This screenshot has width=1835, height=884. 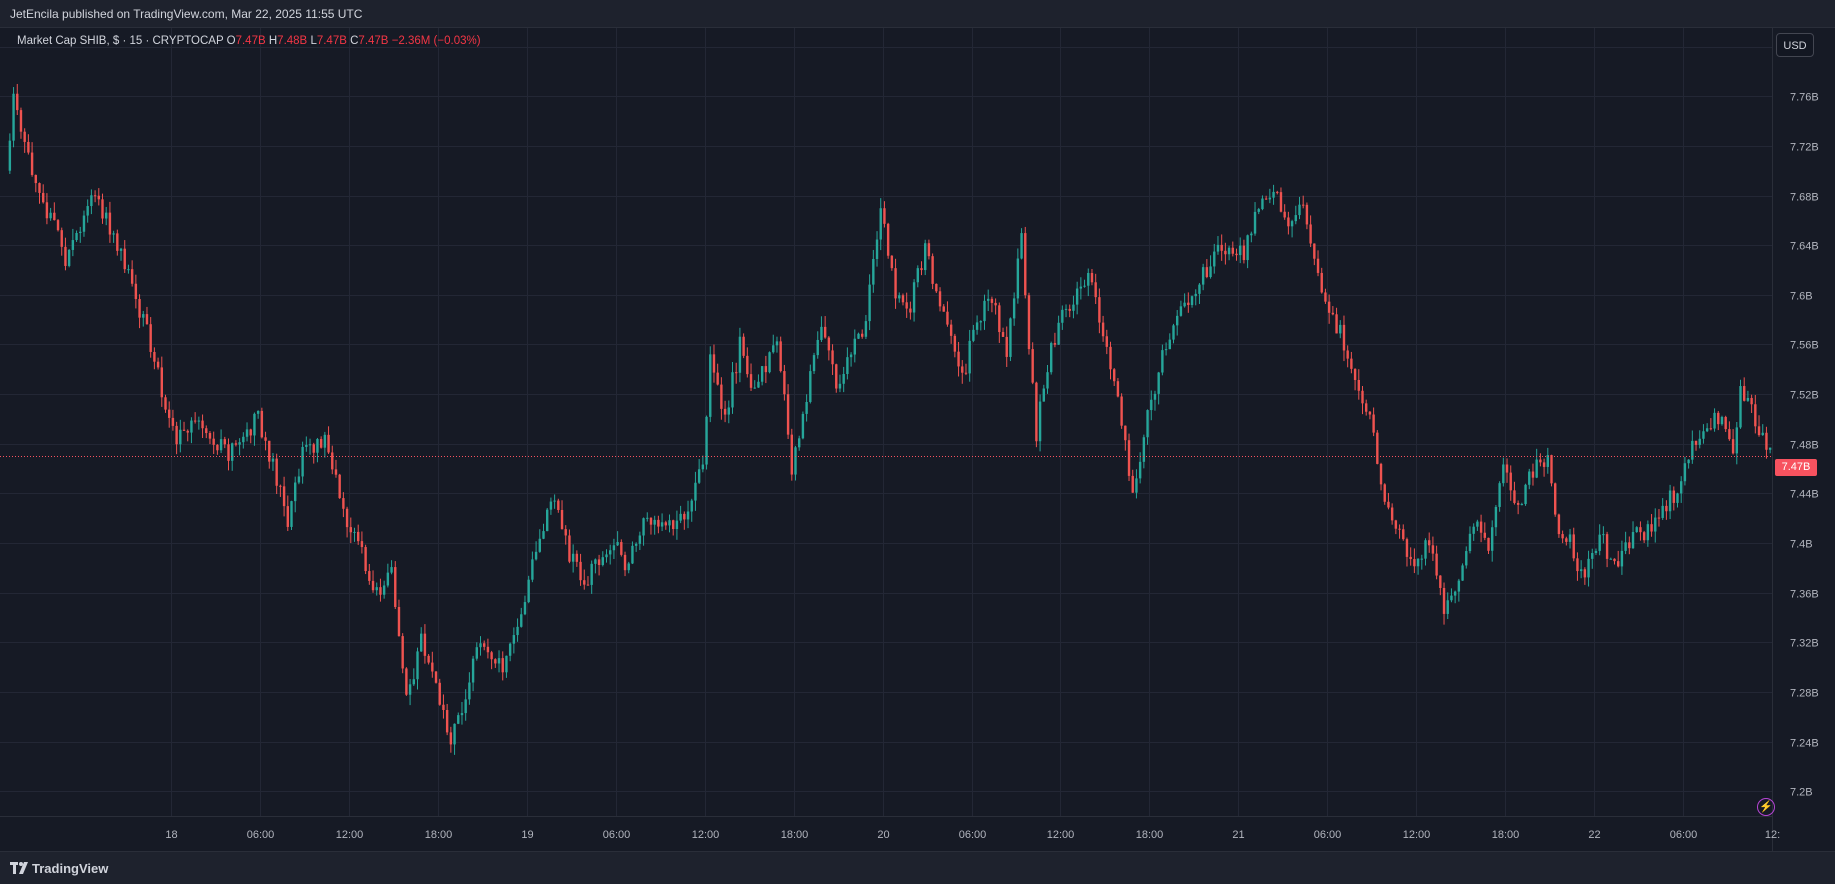 What do you see at coordinates (120, 41) in the screenshot?
I see `symbol-info: Market Cap SHIB, $ · 15 · CRYPTOCAP` at bounding box center [120, 41].